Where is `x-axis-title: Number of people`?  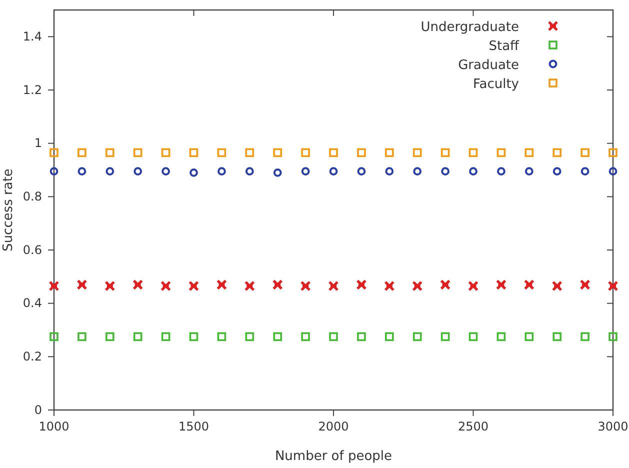 x-axis-title: Number of people is located at coordinates (333, 456).